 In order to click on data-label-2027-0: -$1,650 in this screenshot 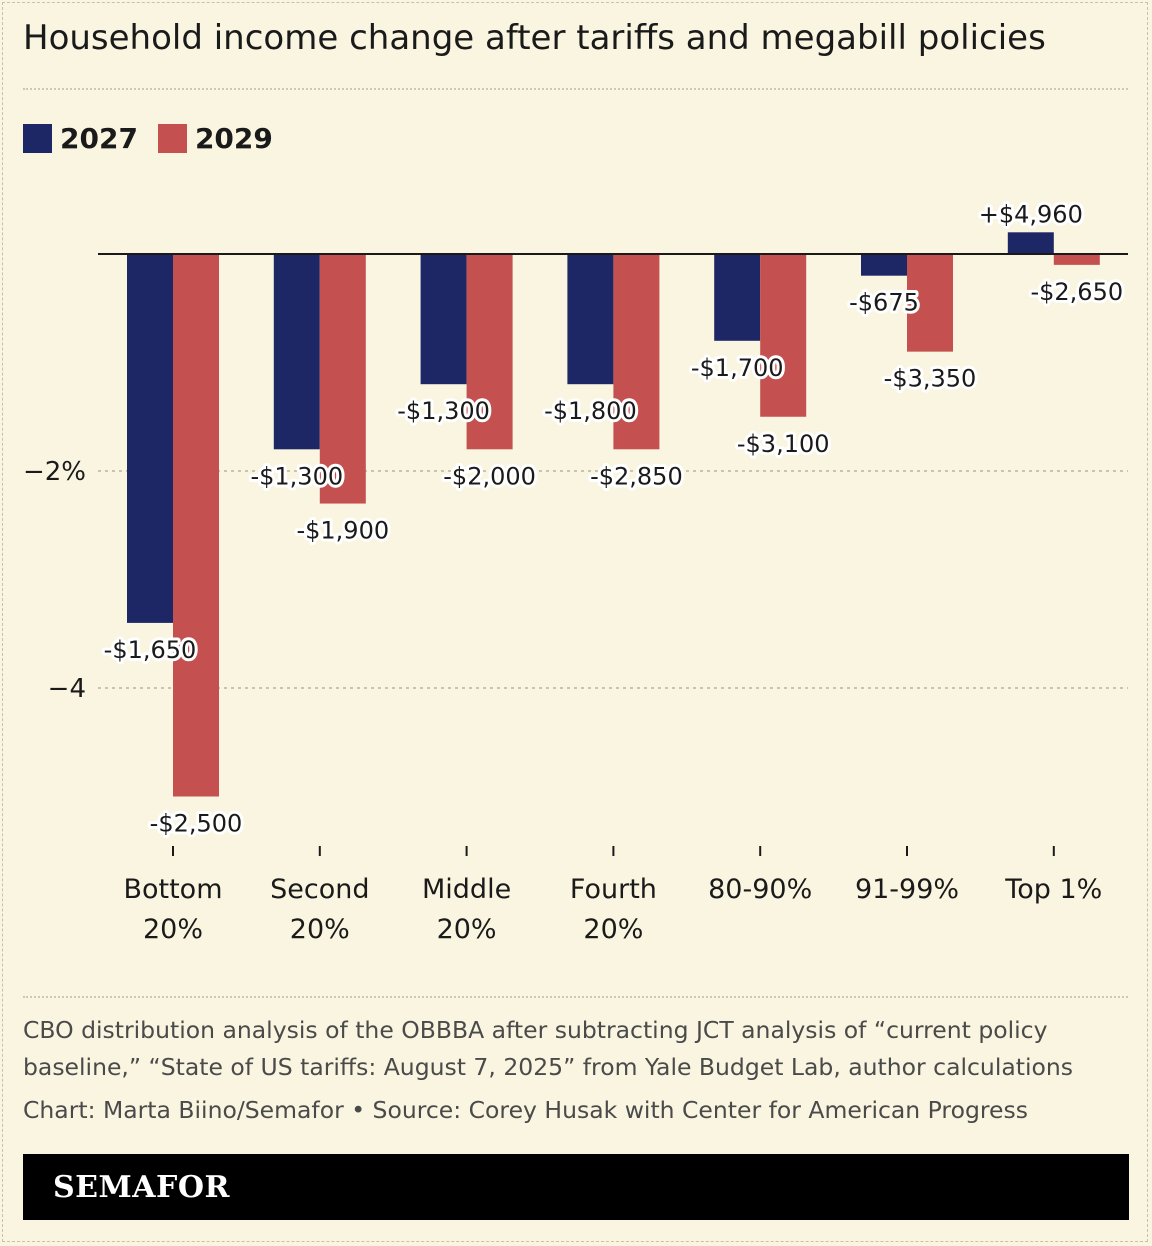, I will do `click(150, 650)`.